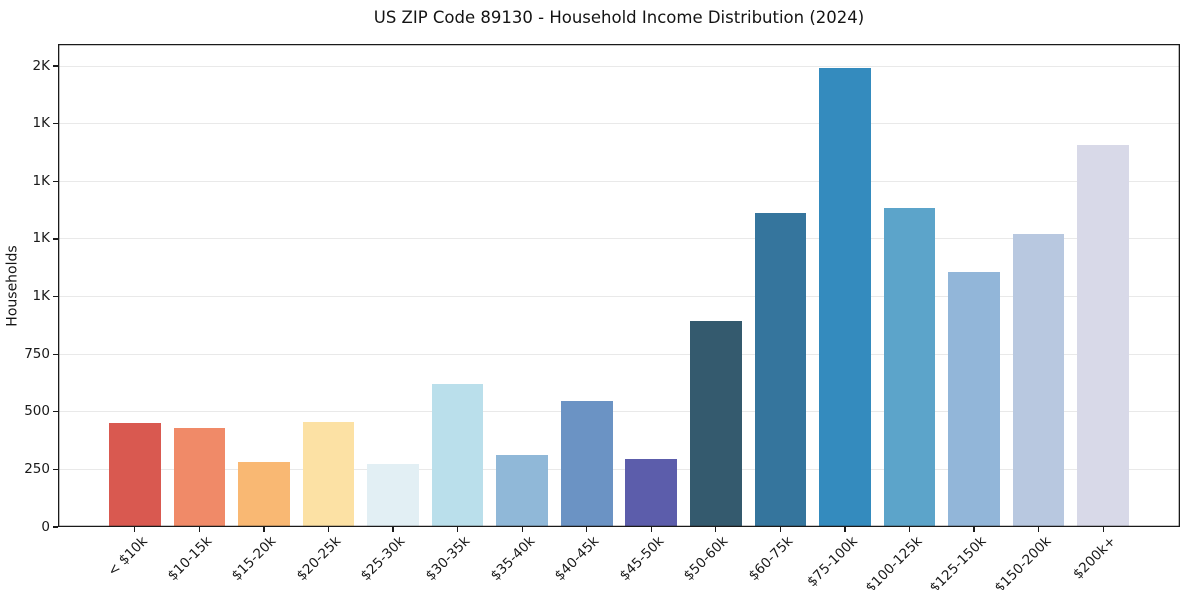  Describe the element at coordinates (457, 529) in the screenshot. I see `x-tick-mark-$30-35k` at that location.